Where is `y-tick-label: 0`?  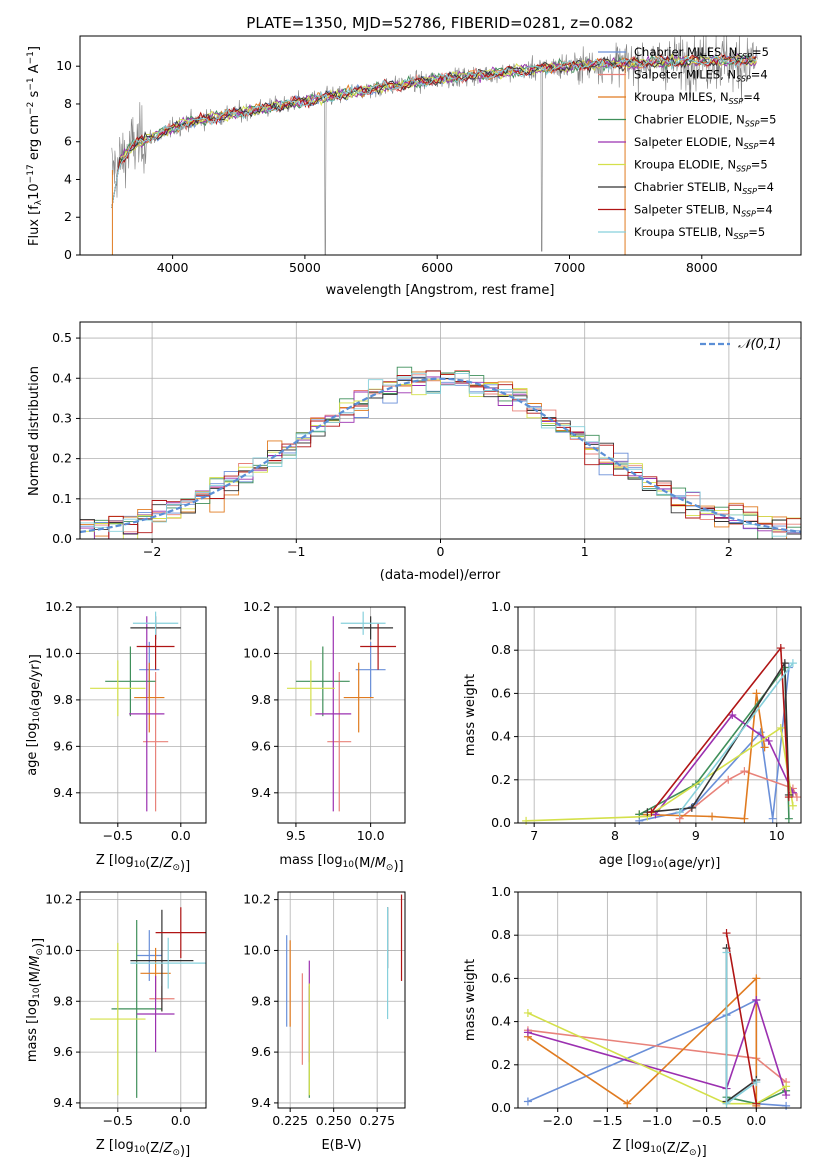
y-tick-label: 0 is located at coordinates (68, 254).